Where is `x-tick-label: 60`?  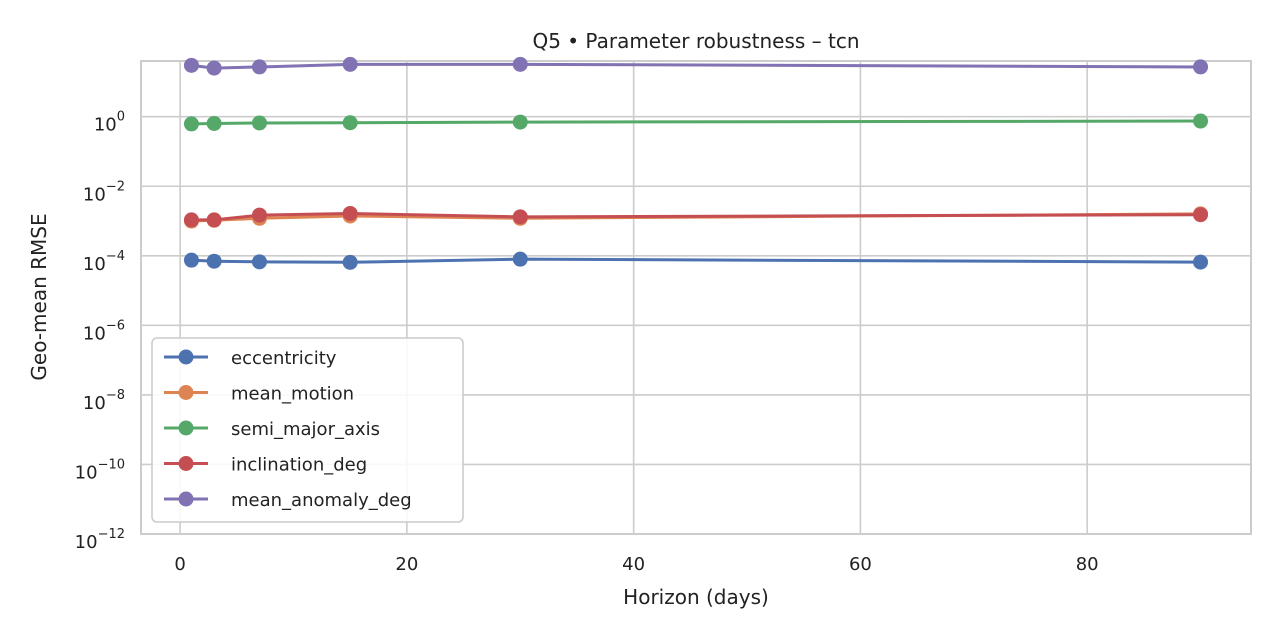 x-tick-label: 60 is located at coordinates (860, 564).